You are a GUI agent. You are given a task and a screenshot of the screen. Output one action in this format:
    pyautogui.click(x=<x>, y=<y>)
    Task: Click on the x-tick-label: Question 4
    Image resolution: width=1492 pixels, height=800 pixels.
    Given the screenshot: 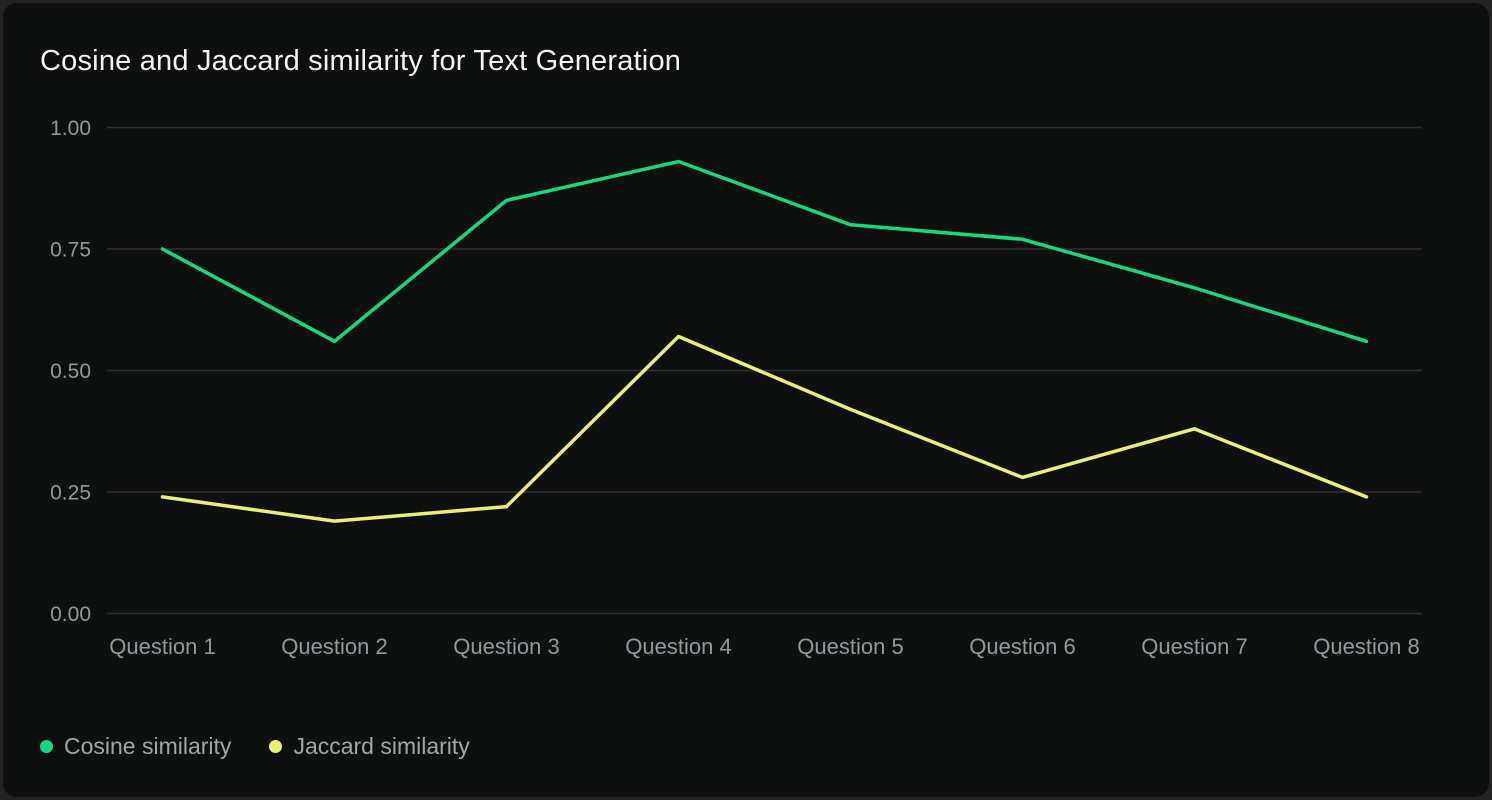 What is the action you would take?
    pyautogui.click(x=678, y=646)
    